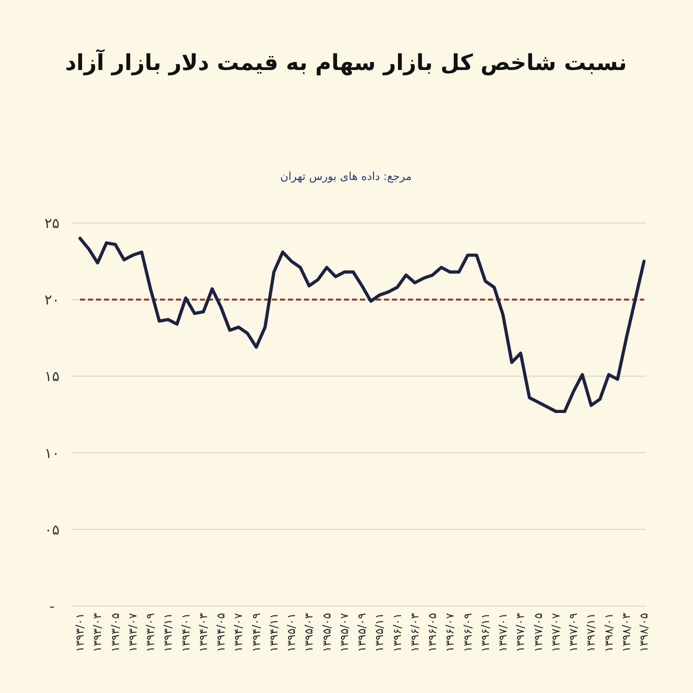 The image size is (693, 693). Describe the element at coordinates (221, 632) in the screenshot. I see `x-tick-label: ۱۳۹۴/۰۵` at that location.